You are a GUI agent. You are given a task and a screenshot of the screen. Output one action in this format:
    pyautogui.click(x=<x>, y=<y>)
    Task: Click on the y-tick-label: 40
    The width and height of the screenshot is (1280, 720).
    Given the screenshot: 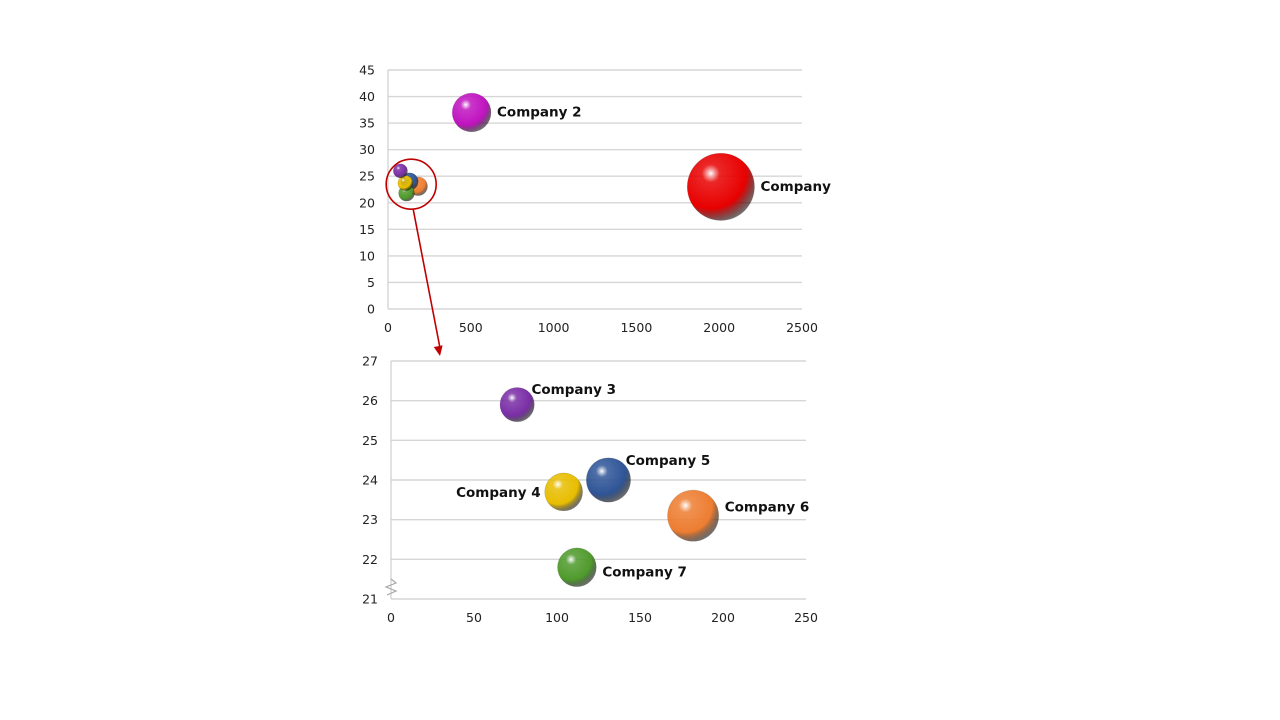 What is the action you would take?
    pyautogui.click(x=367, y=96)
    